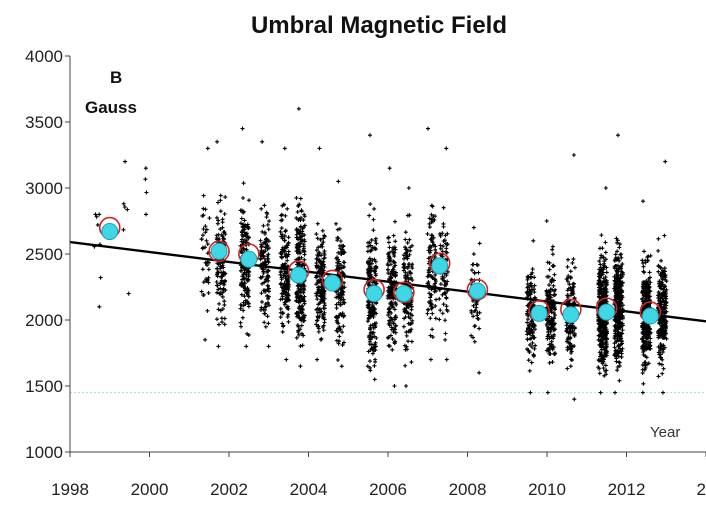  Describe the element at coordinates (547, 489) in the screenshot. I see `x-tick-label: 2010` at that location.